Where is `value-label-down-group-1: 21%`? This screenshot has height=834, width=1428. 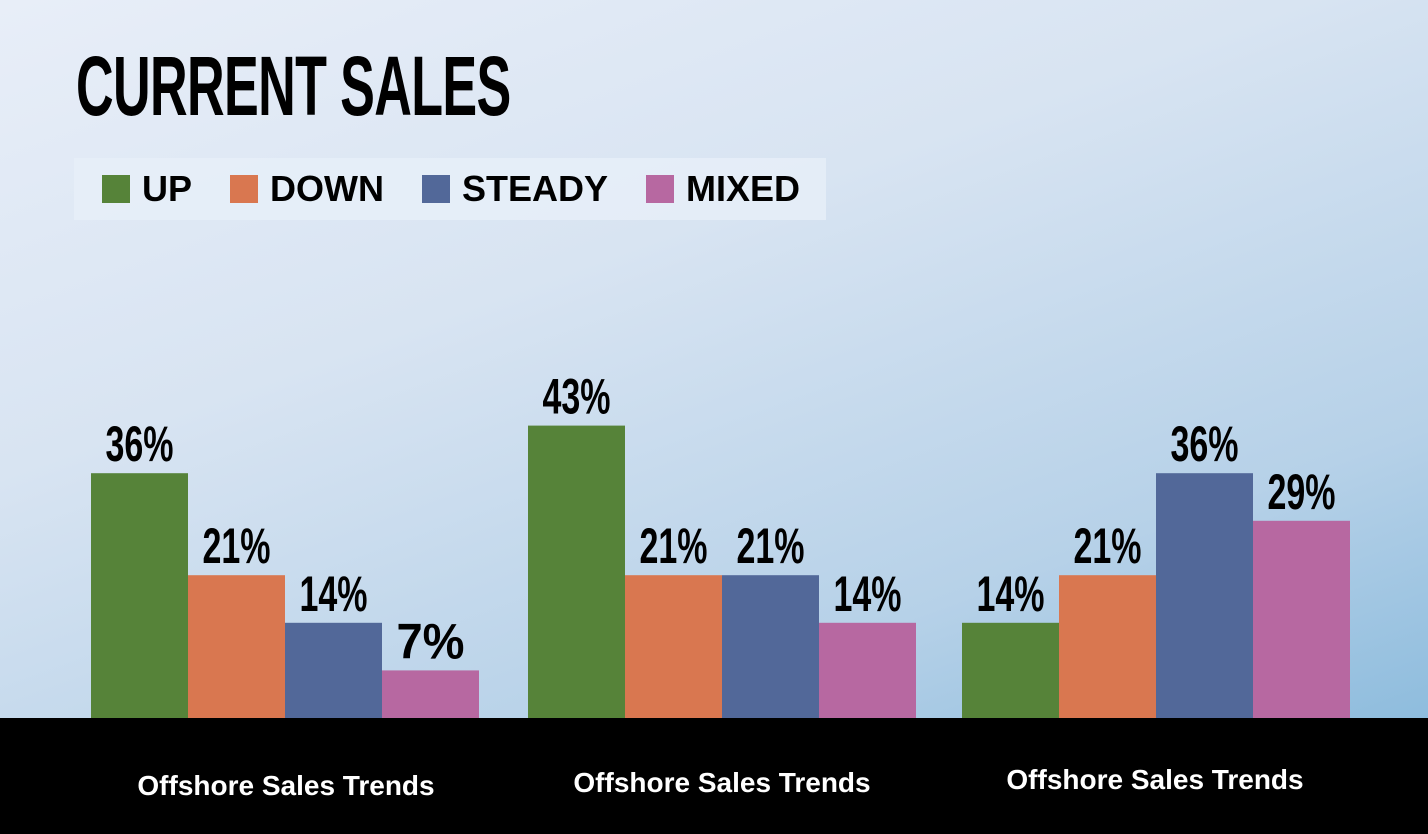
value-label-down-group-1: 21% is located at coordinates (237, 546).